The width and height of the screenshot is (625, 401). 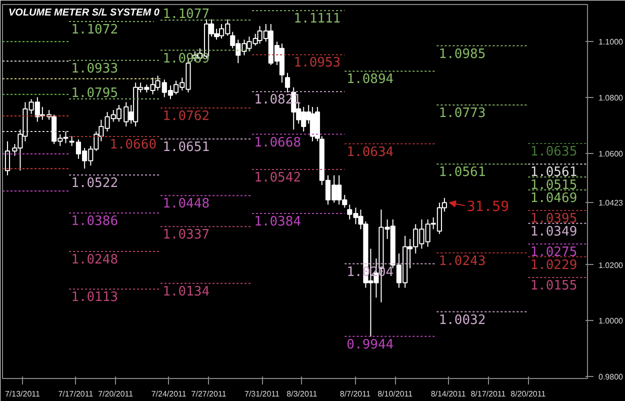 I want to click on series-label: 1.0542, so click(x=278, y=178).